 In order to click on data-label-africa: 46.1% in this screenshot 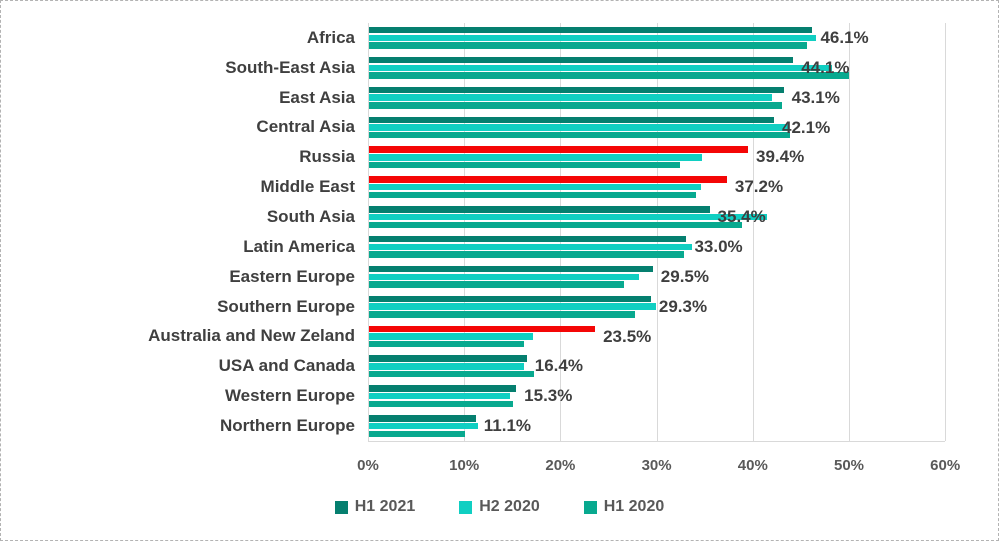, I will do `click(844, 37)`.